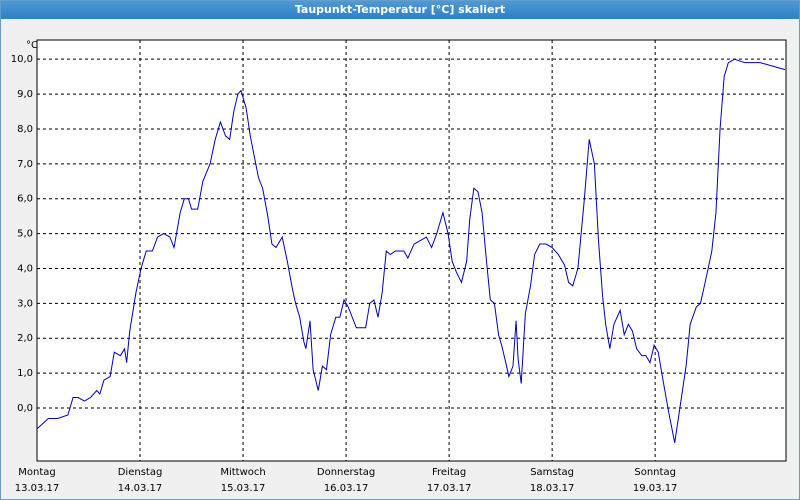 The image size is (800, 500). I want to click on y-tick-label: 2,0, so click(25, 338).